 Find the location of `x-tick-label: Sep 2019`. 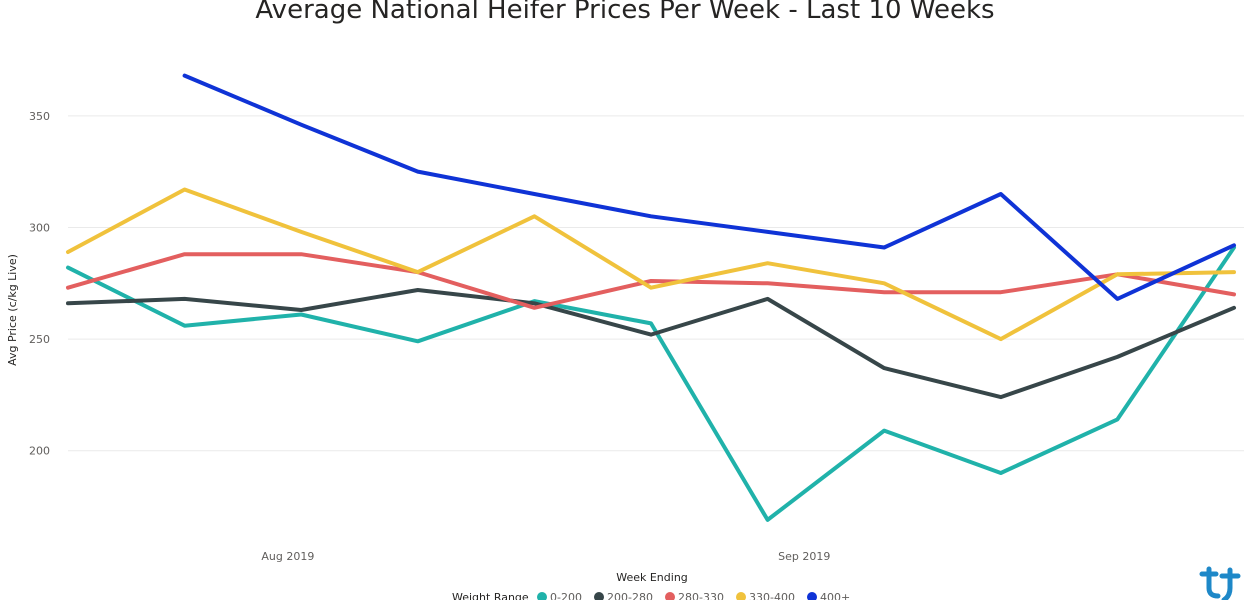

x-tick-label: Sep 2019 is located at coordinates (804, 556).